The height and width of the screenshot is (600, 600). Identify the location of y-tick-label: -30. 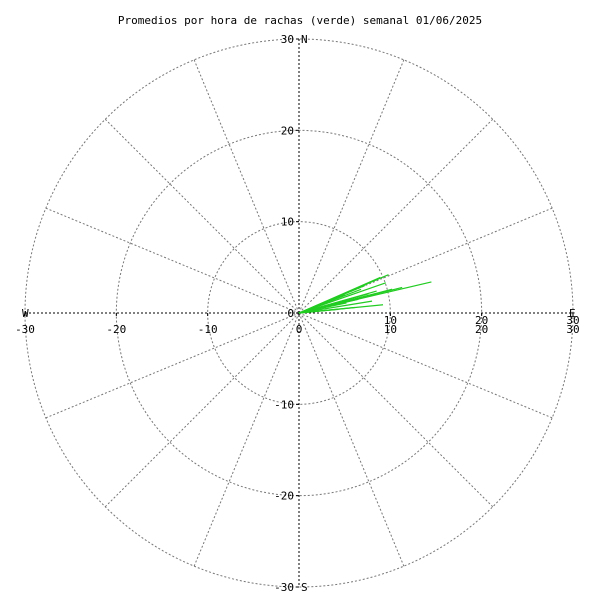
(284, 587).